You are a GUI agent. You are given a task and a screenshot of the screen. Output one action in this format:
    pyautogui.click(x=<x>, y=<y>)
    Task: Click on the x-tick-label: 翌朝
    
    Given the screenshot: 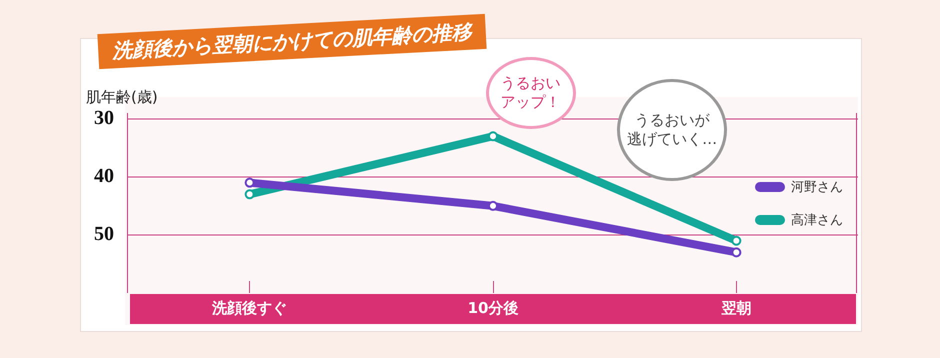 What is the action you would take?
    pyautogui.click(x=736, y=307)
    